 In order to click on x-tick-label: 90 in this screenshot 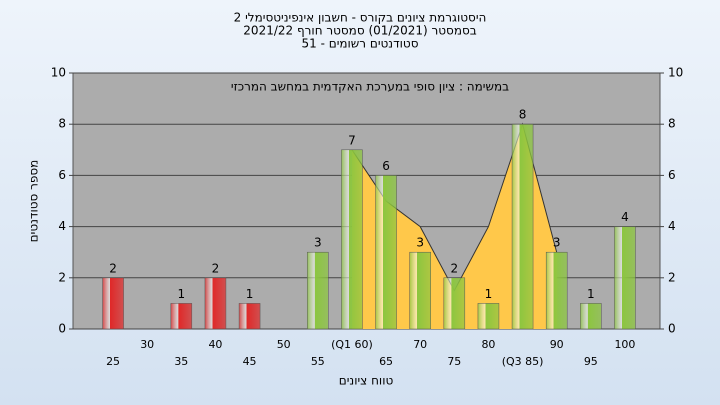, I will do `click(557, 344)`.